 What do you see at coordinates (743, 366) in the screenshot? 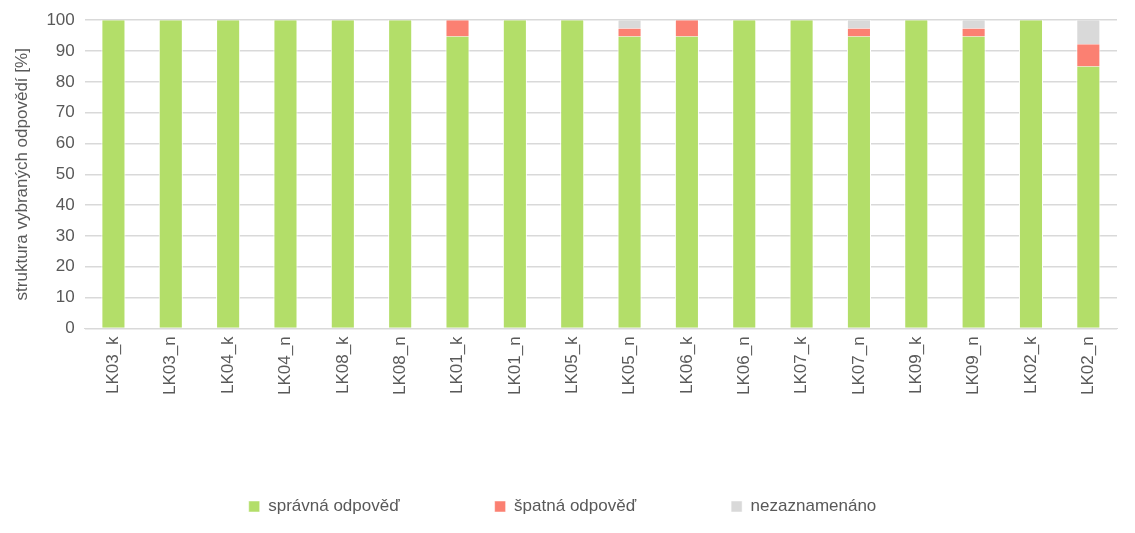
I see `x-tick-label: LK06_n` at bounding box center [743, 366].